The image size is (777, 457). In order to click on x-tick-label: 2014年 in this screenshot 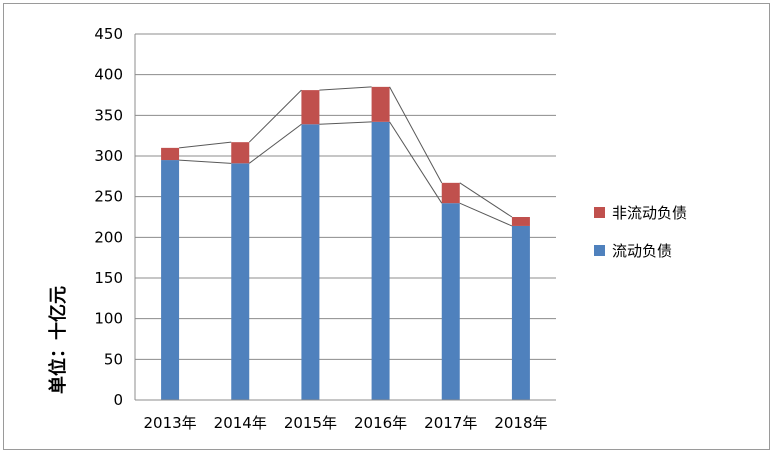, I will do `click(240, 423)`.